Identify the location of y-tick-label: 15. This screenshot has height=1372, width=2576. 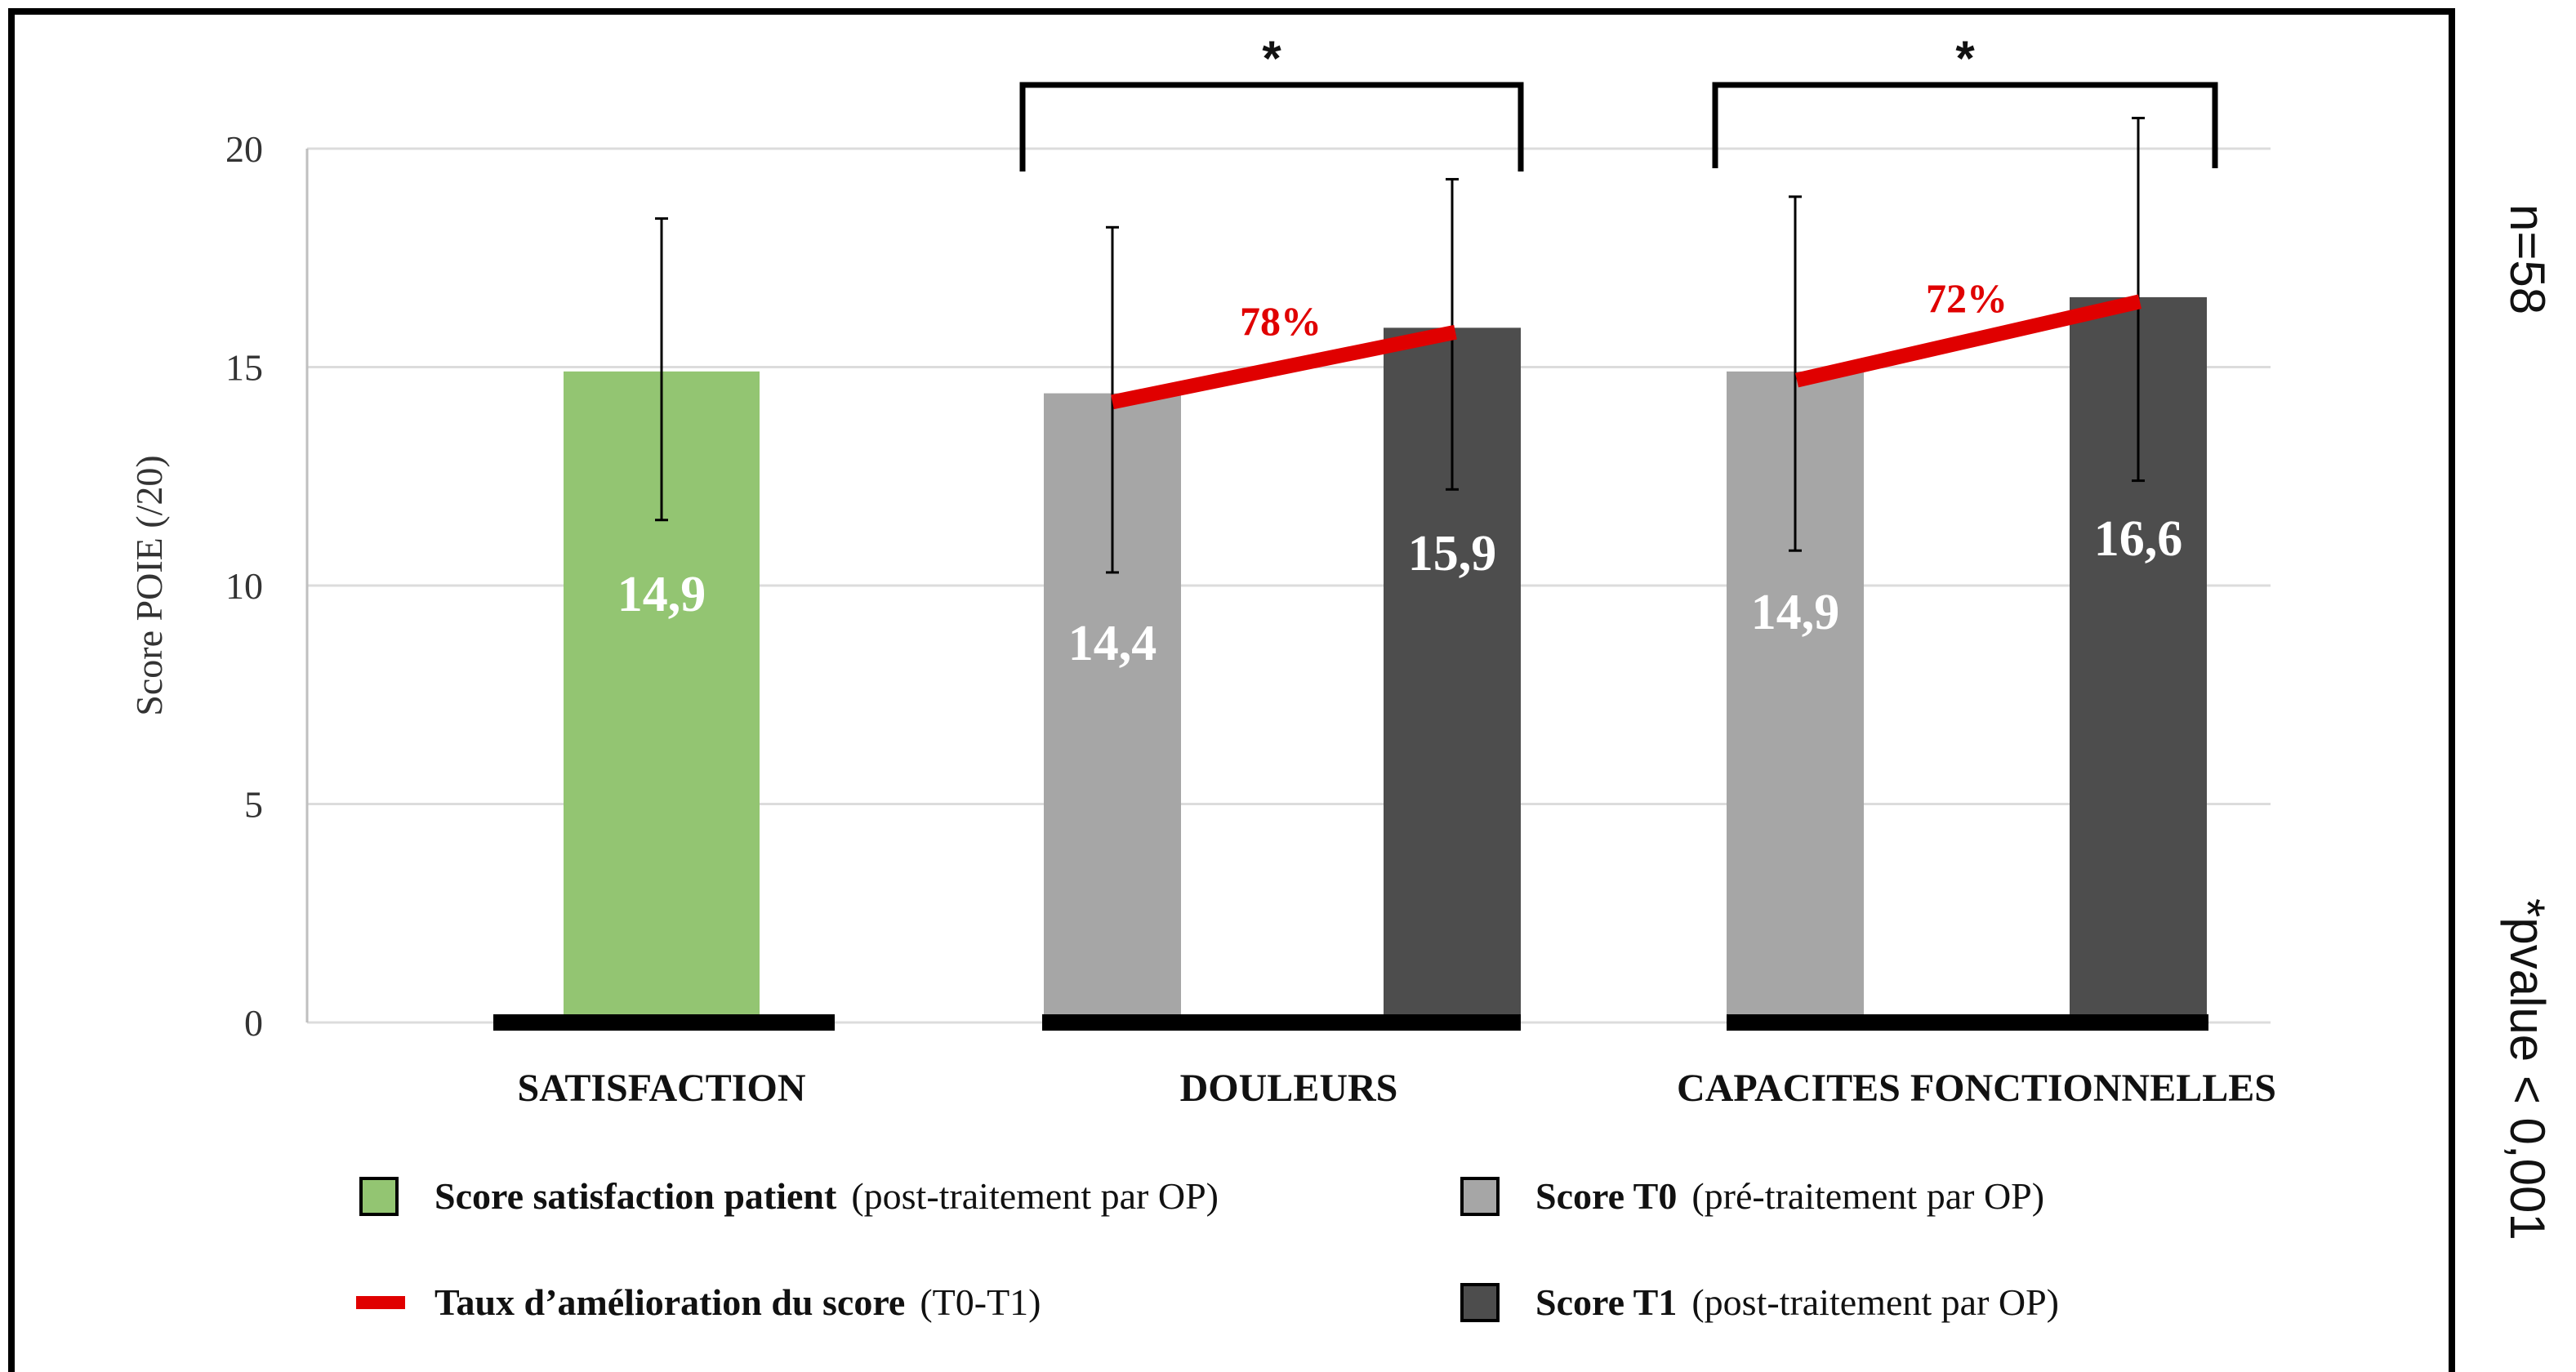
(244, 368).